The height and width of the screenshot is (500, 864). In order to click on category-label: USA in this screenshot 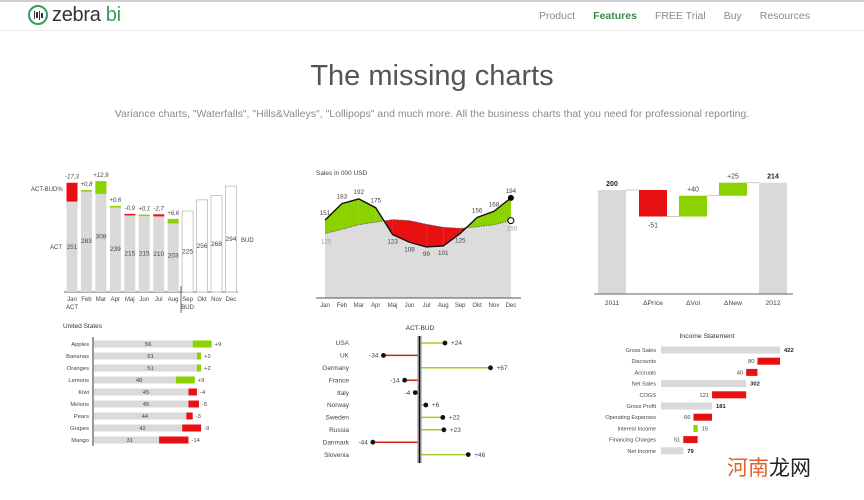, I will do `click(343, 343)`.